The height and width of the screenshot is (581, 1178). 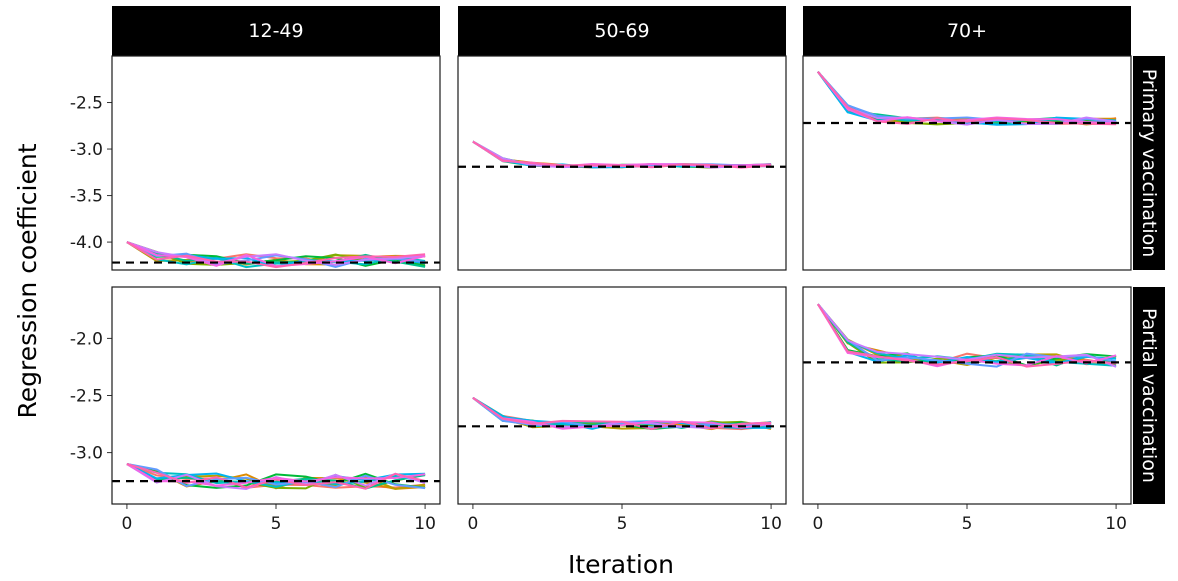 What do you see at coordinates (621, 564) in the screenshot?
I see `x-axis-title: Iteration` at bounding box center [621, 564].